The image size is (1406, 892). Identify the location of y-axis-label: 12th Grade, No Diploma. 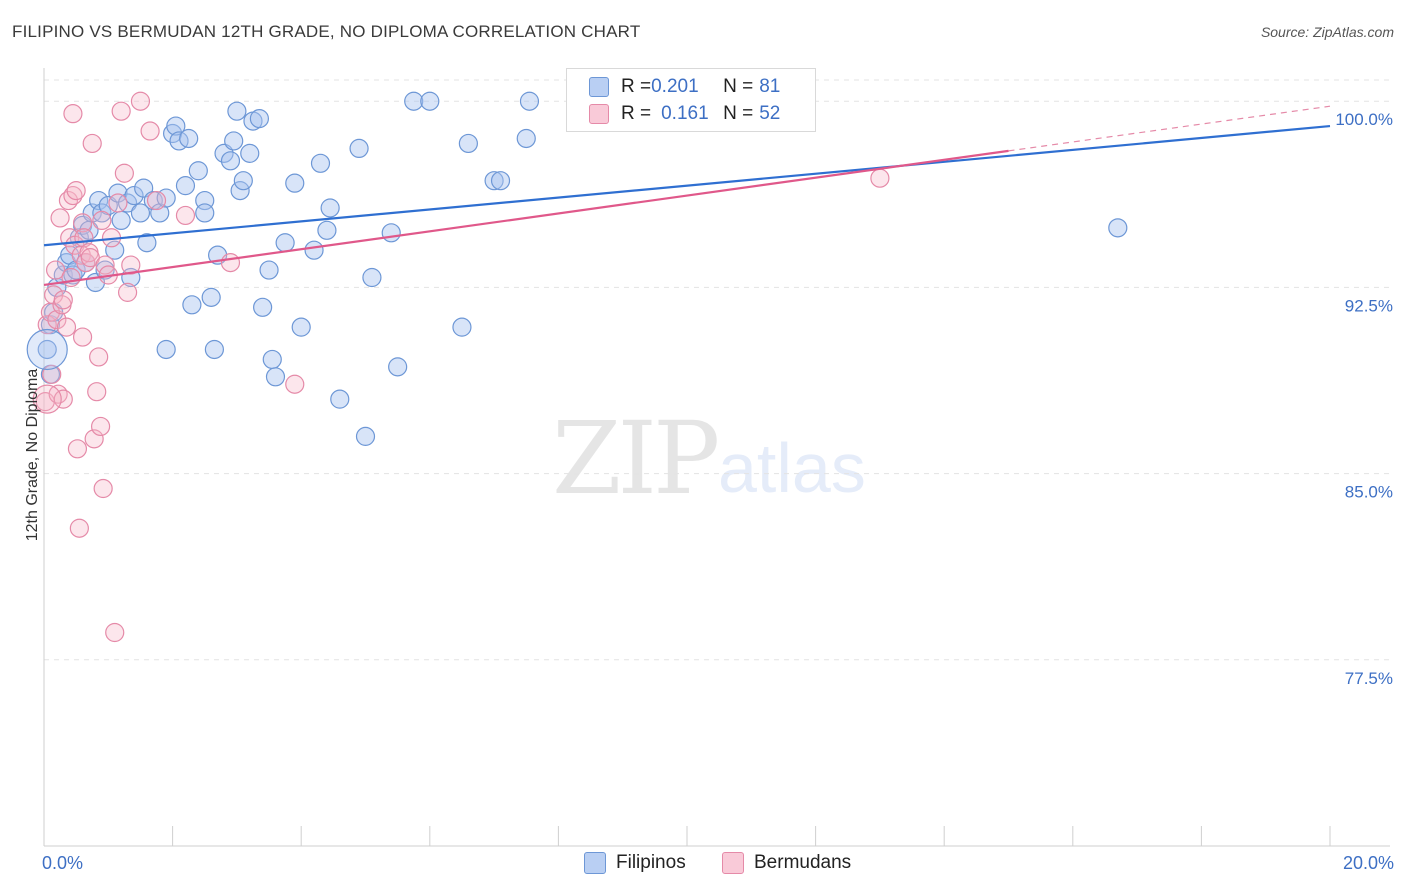
(32, 455).